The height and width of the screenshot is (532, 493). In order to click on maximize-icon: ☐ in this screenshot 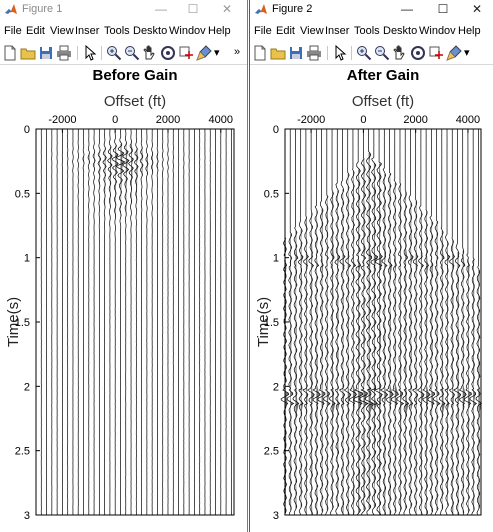, I will do `click(443, 9)`.